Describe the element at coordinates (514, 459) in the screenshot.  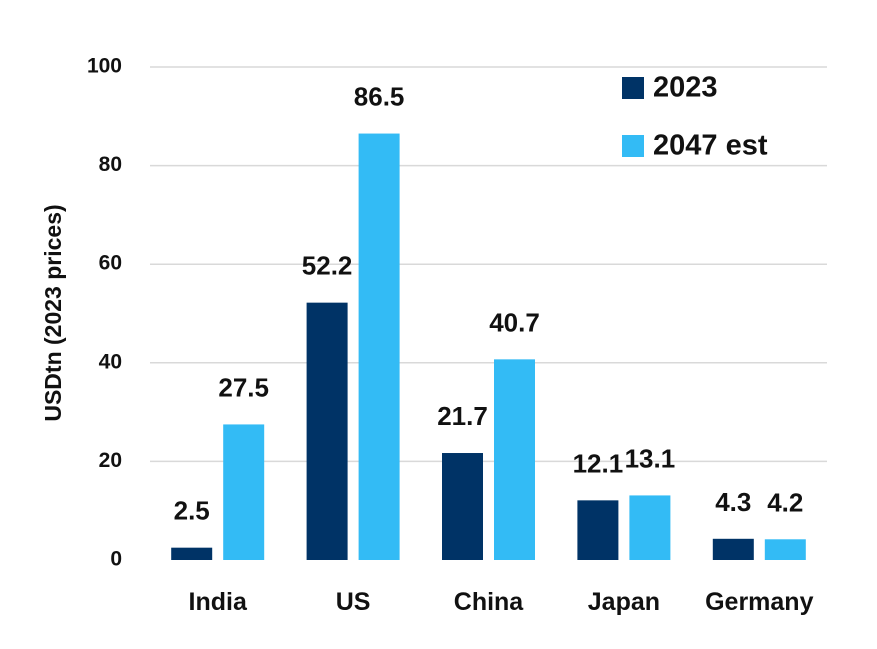
I see `bar-china-2047-est` at that location.